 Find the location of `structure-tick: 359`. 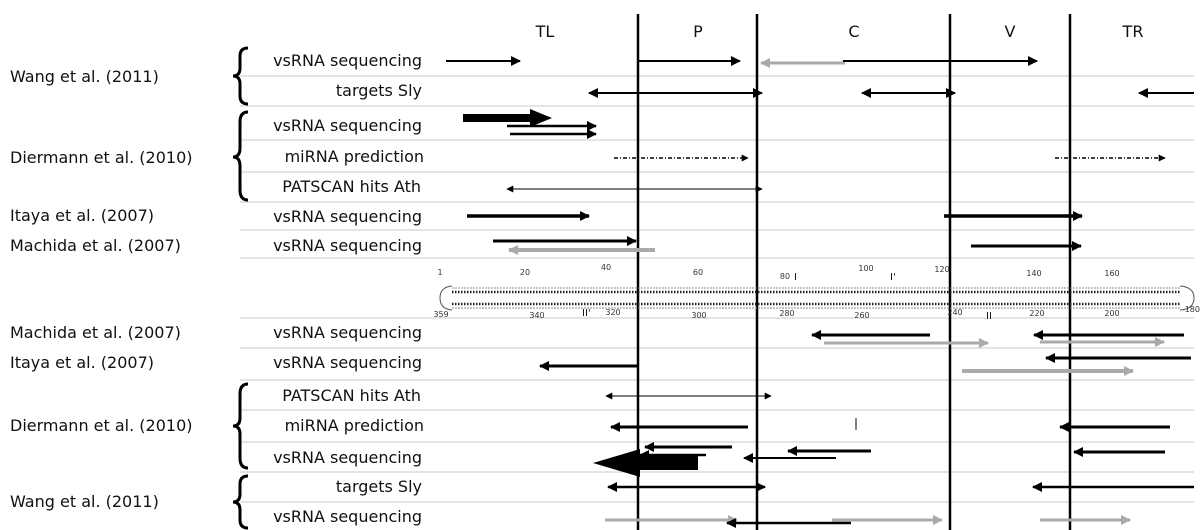

structure-tick: 359 is located at coordinates (440, 314).